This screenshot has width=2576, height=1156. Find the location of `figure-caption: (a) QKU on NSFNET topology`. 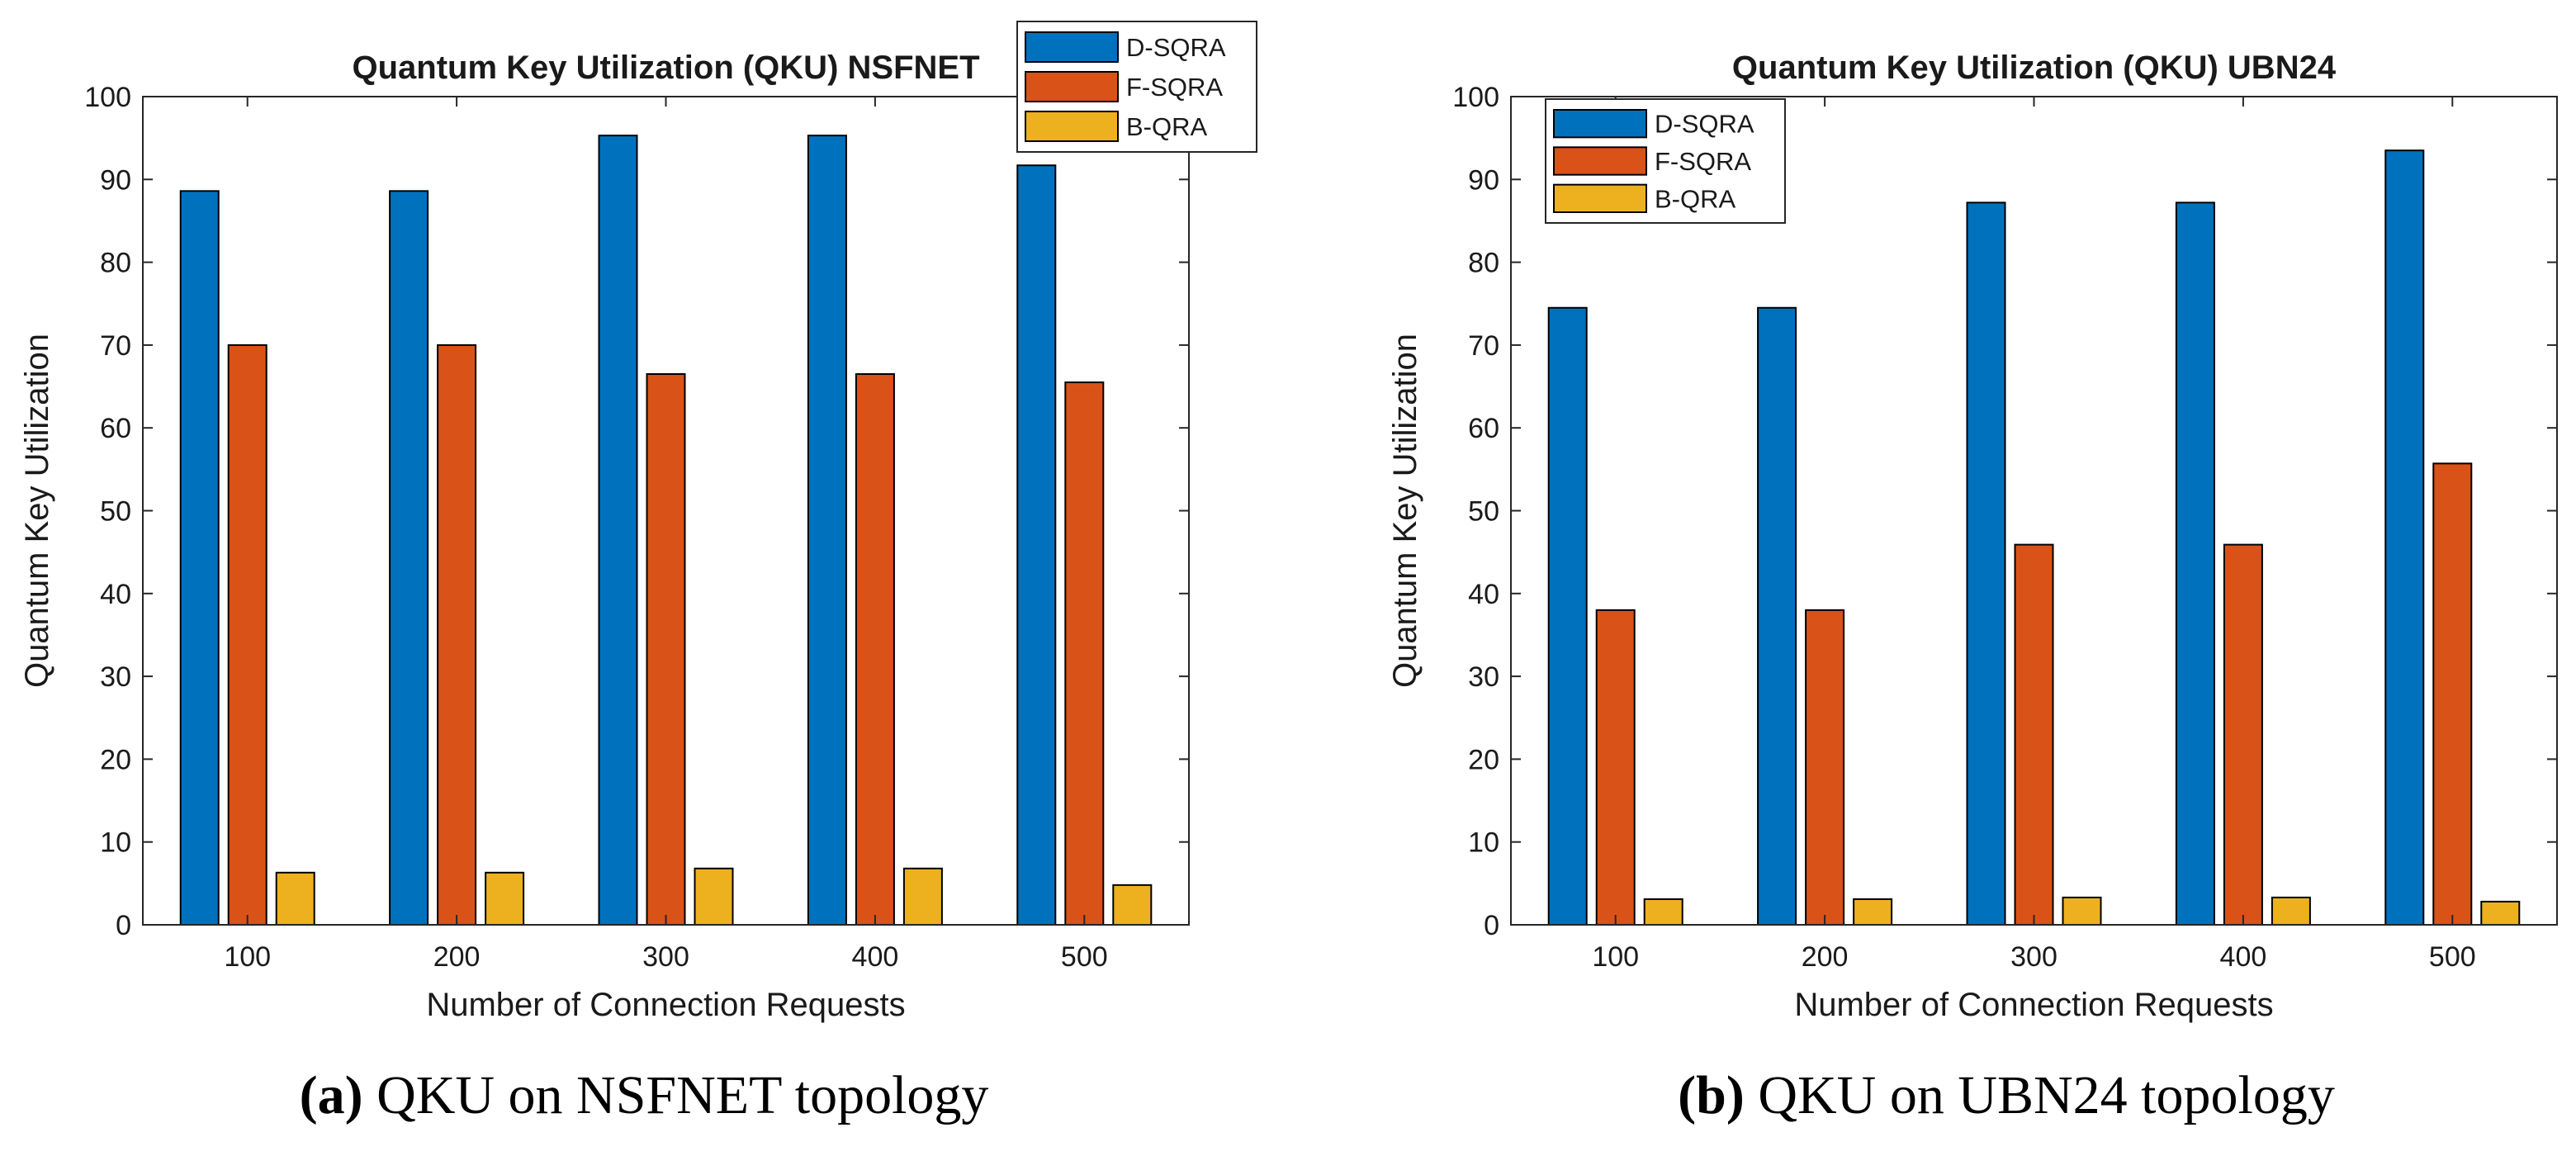

figure-caption: (a) QKU on NSFNET topology is located at coordinates (644, 1095).